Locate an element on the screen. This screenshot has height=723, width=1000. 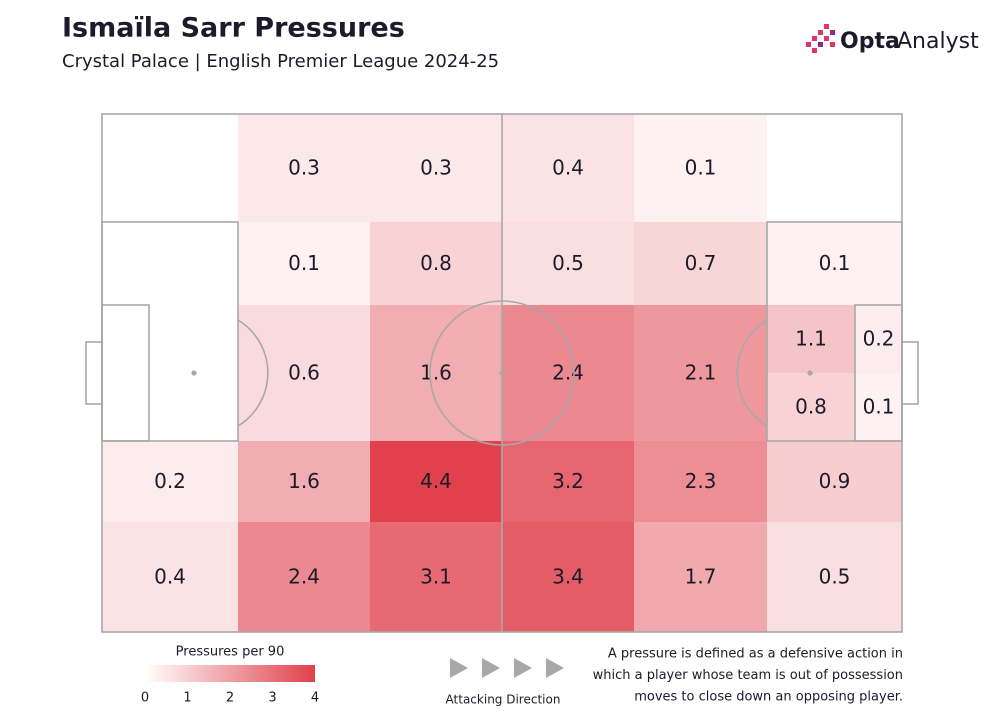
cell-value: 0.9 is located at coordinates (835, 481).